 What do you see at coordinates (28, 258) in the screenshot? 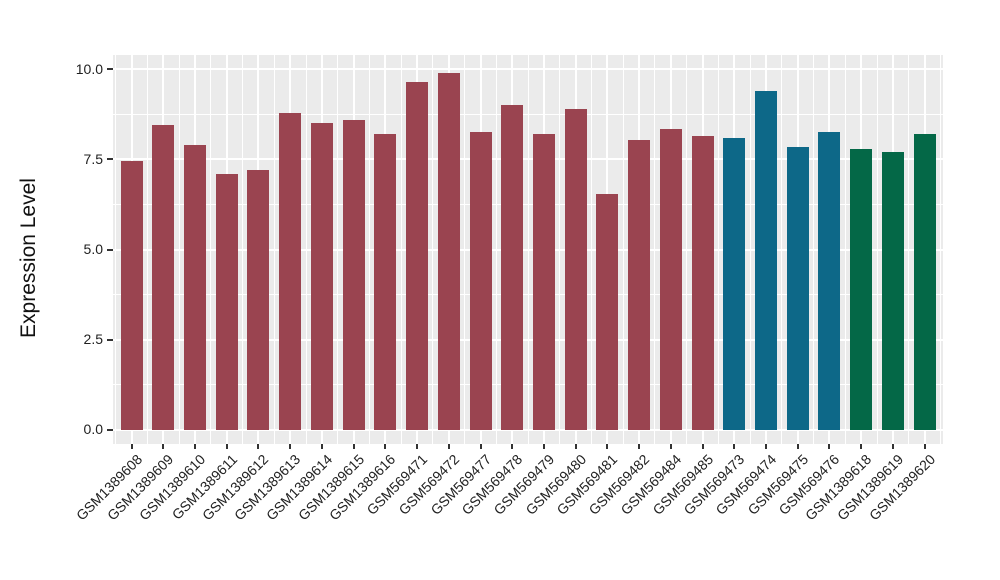
I see `y-axis-title: Expression Level` at bounding box center [28, 258].